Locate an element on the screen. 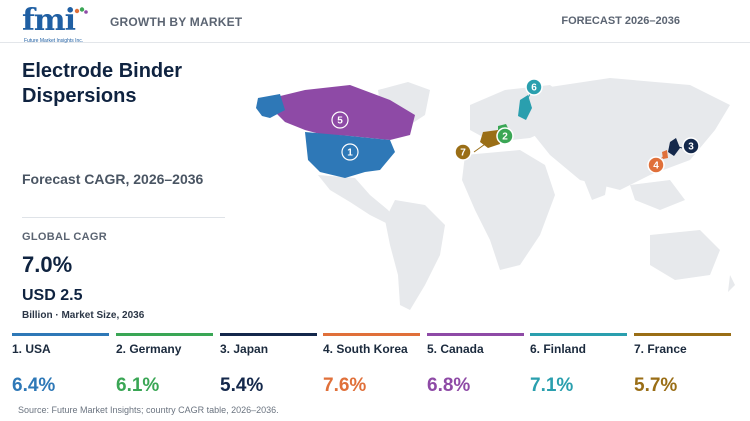 This screenshot has height=421, width=750. country-cagr-value: 6.1% is located at coordinates (138, 385).